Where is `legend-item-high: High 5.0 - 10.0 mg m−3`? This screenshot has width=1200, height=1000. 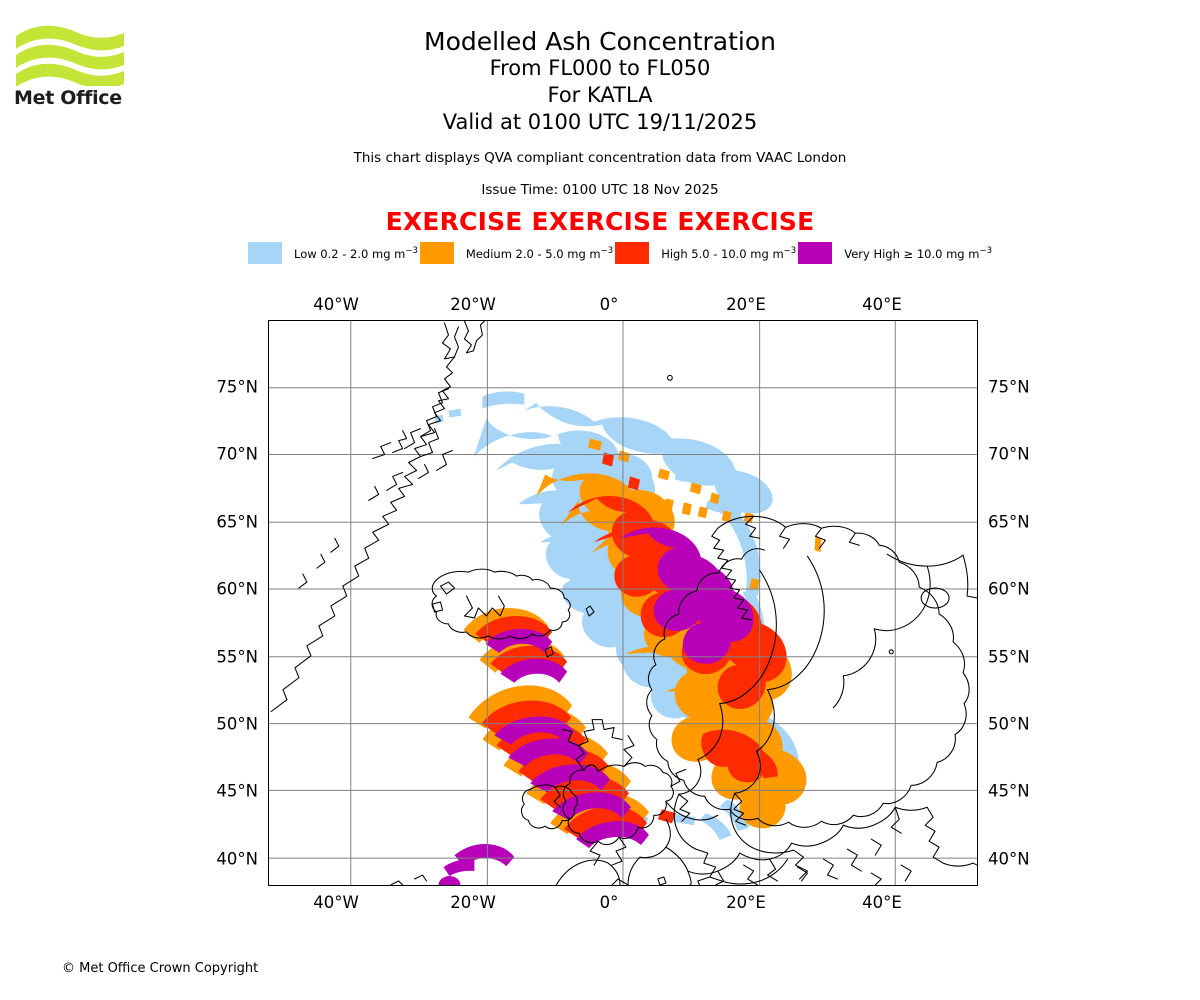
legend-item-high: High 5.0 - 10.0 mg m−3 is located at coordinates (705, 253).